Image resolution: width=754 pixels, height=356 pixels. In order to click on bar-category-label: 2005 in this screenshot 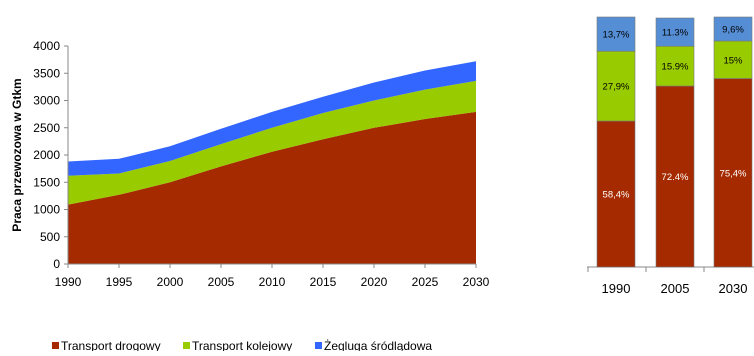, I will do `click(675, 288)`.